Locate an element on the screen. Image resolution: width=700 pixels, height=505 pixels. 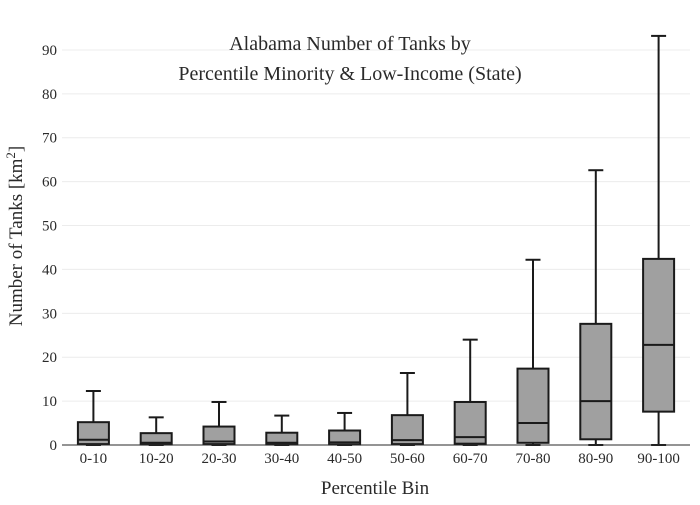
chart-title: Alabama Number of Tanks by is located at coordinates (350, 44).